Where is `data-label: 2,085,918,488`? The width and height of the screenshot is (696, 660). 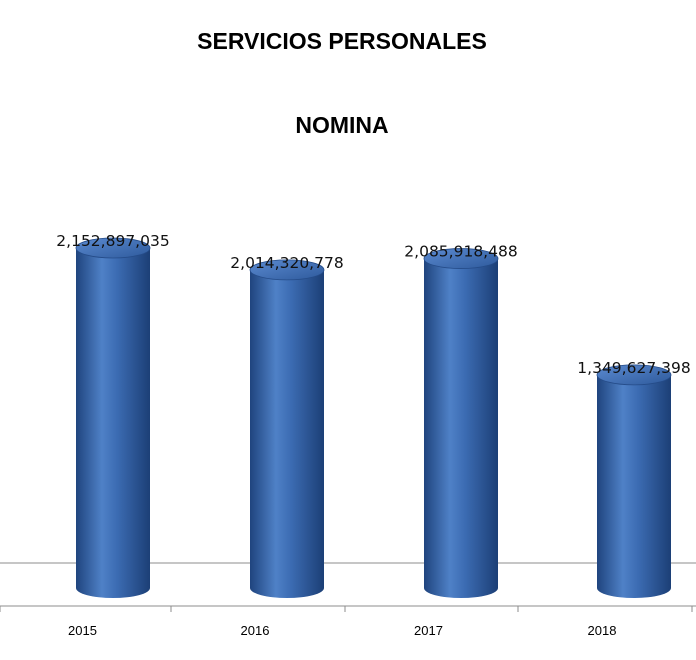
data-label: 2,085,918,488 is located at coordinates (460, 252).